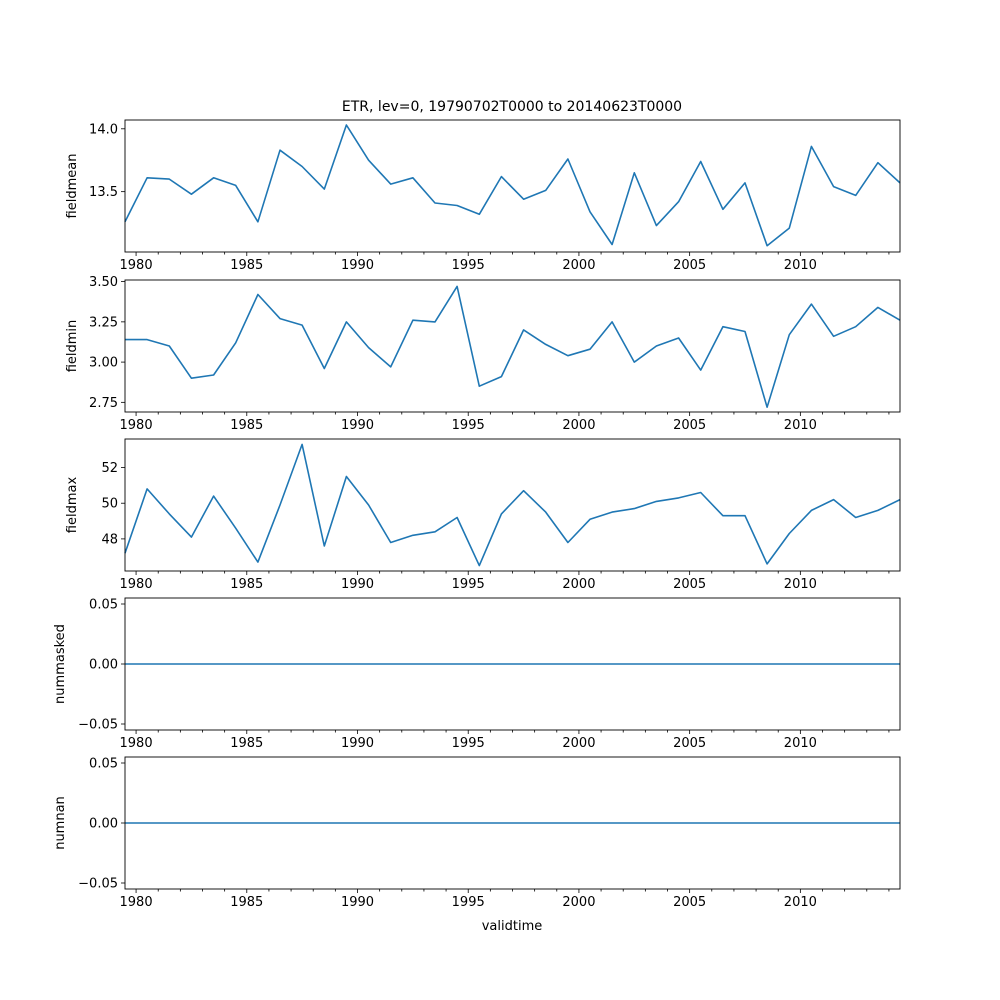 The height and width of the screenshot is (1000, 1000). What do you see at coordinates (72, 186) in the screenshot?
I see `y-axis-label: fieldmean` at bounding box center [72, 186].